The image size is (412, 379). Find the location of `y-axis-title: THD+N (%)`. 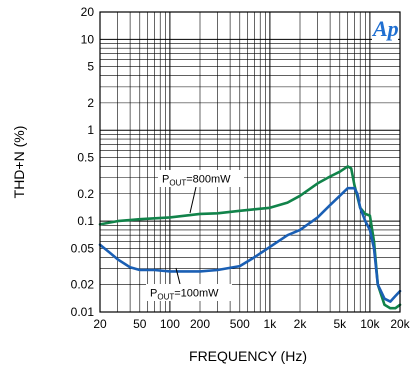

y-axis-title: THD+N (%) is located at coordinates (19, 162).